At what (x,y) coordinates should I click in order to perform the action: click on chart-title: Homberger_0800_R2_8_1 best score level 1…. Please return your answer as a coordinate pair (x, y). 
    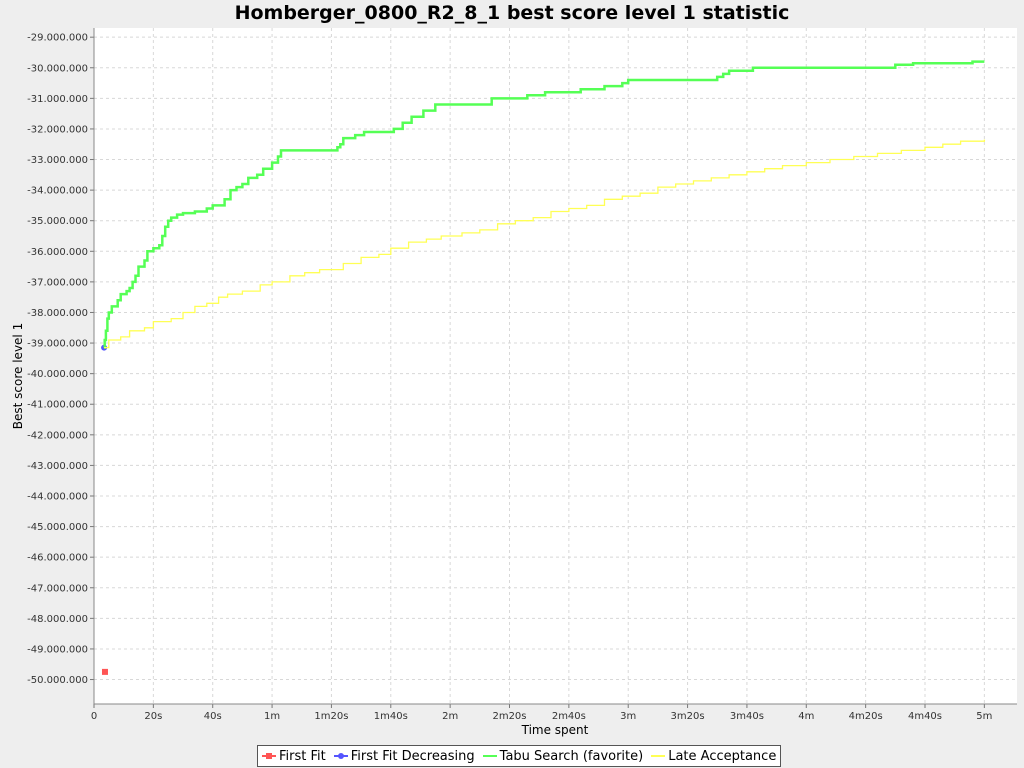
    Looking at the image, I should click on (512, 13).